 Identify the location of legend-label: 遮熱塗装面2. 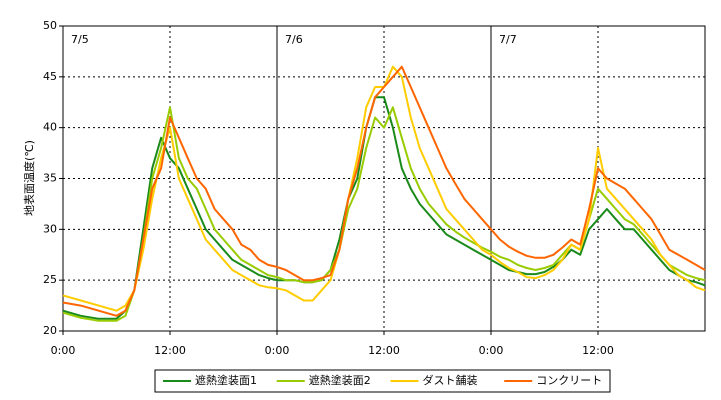
(340, 380).